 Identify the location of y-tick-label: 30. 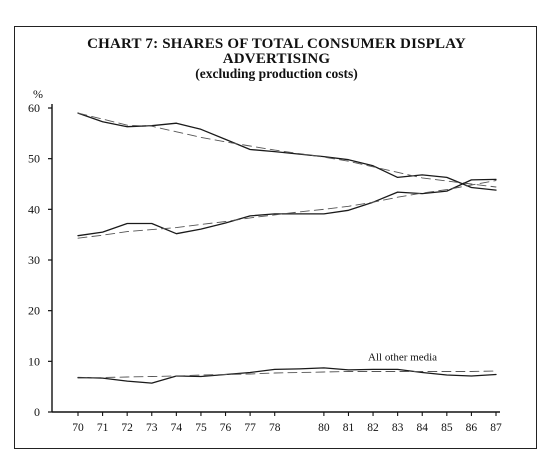
(34, 260).